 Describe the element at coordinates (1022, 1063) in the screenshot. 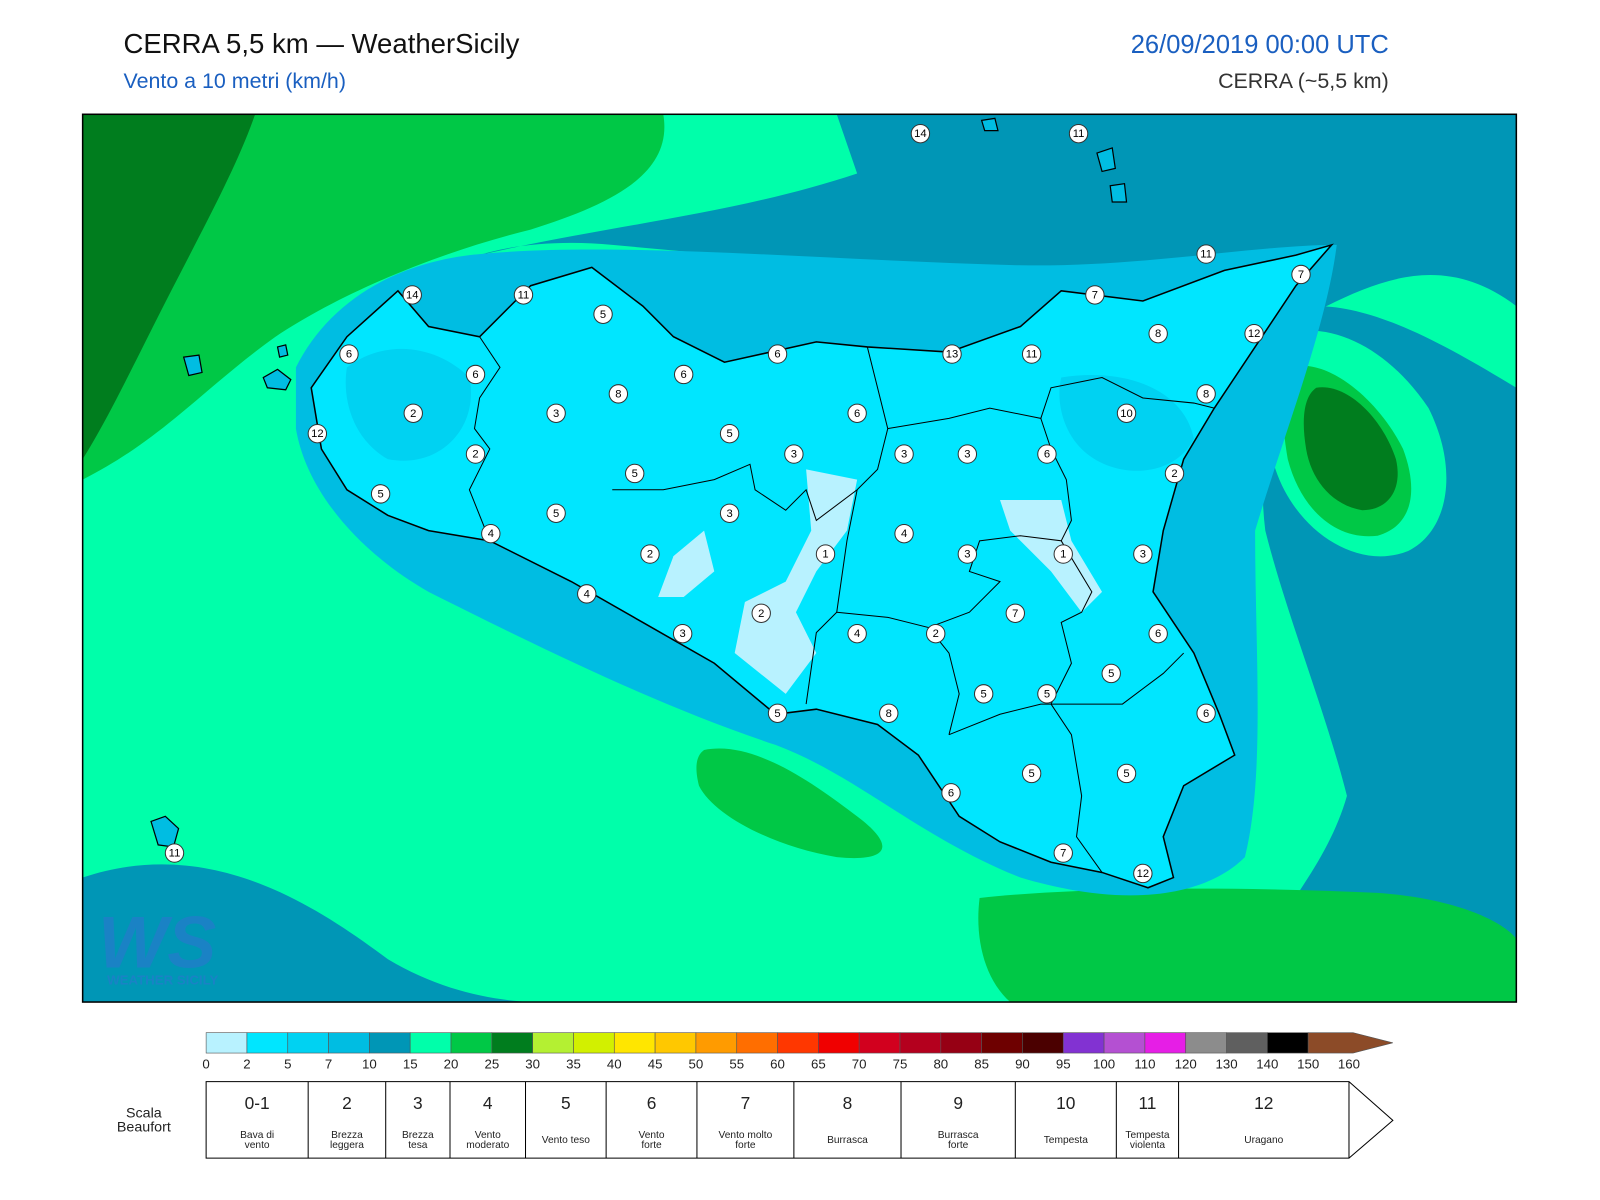

I see `colorbar-tick-label: 90` at that location.